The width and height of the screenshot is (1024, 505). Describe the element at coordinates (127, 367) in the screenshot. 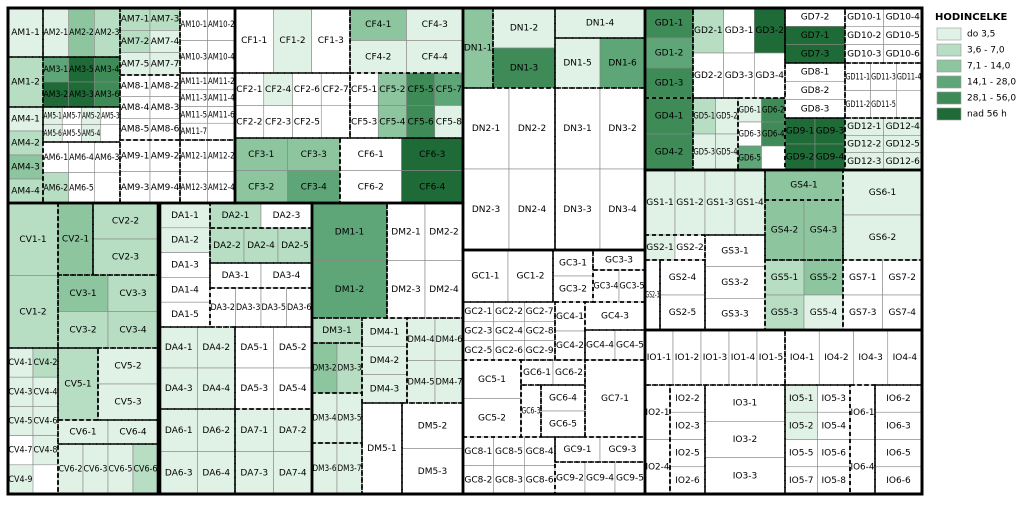

I see `cell-label: CV5-2` at that location.